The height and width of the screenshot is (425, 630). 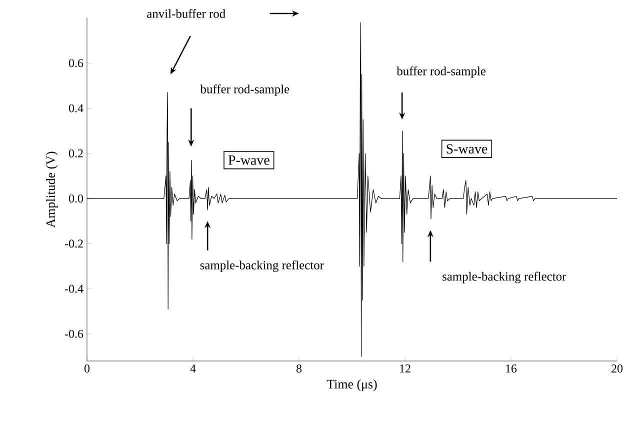 What do you see at coordinates (74, 288) in the screenshot?
I see `y-tick-label: -0.4` at bounding box center [74, 288].